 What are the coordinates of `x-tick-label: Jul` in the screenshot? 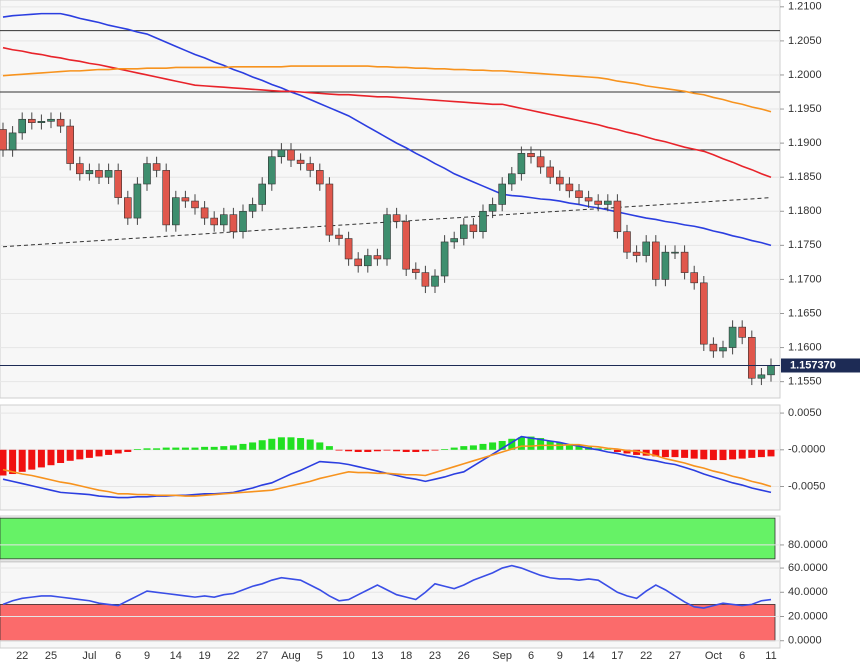 It's located at (89, 656).